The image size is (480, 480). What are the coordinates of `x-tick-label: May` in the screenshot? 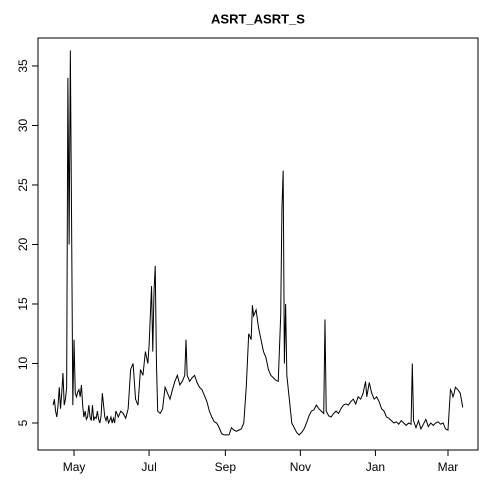 It's located at (74, 467).